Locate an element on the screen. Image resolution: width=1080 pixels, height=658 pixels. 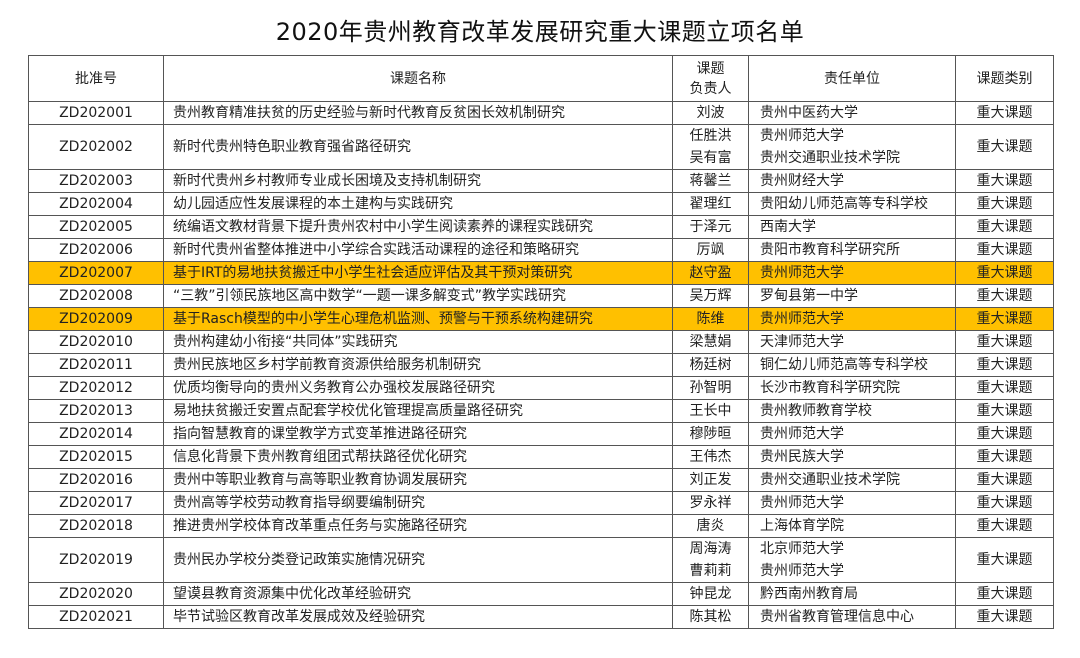
topic-name: 基于Rasch模型的中小学生心理危机监测、预警与干预系统构建研究 is located at coordinates (418, 319).